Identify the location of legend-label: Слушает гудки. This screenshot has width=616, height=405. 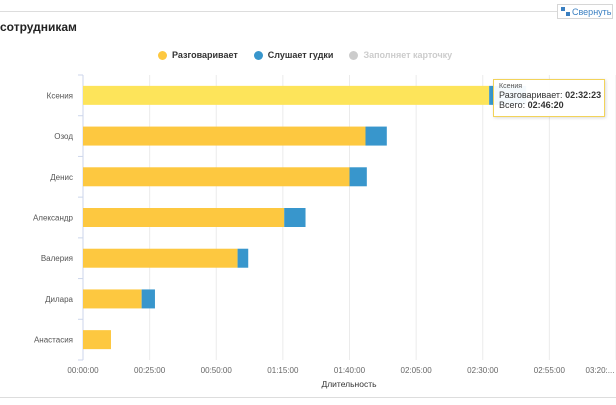
(300, 55).